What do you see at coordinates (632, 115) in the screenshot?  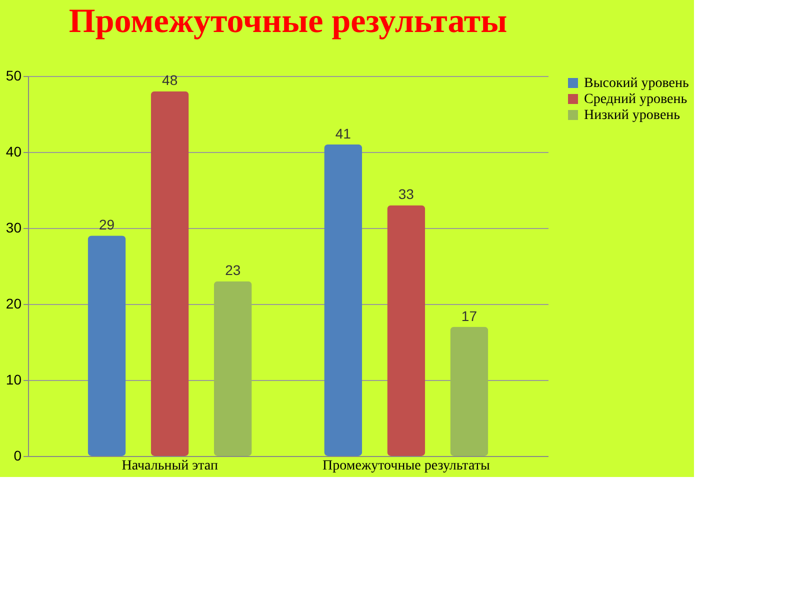 I see `legend-label: Низкий уровень` at bounding box center [632, 115].